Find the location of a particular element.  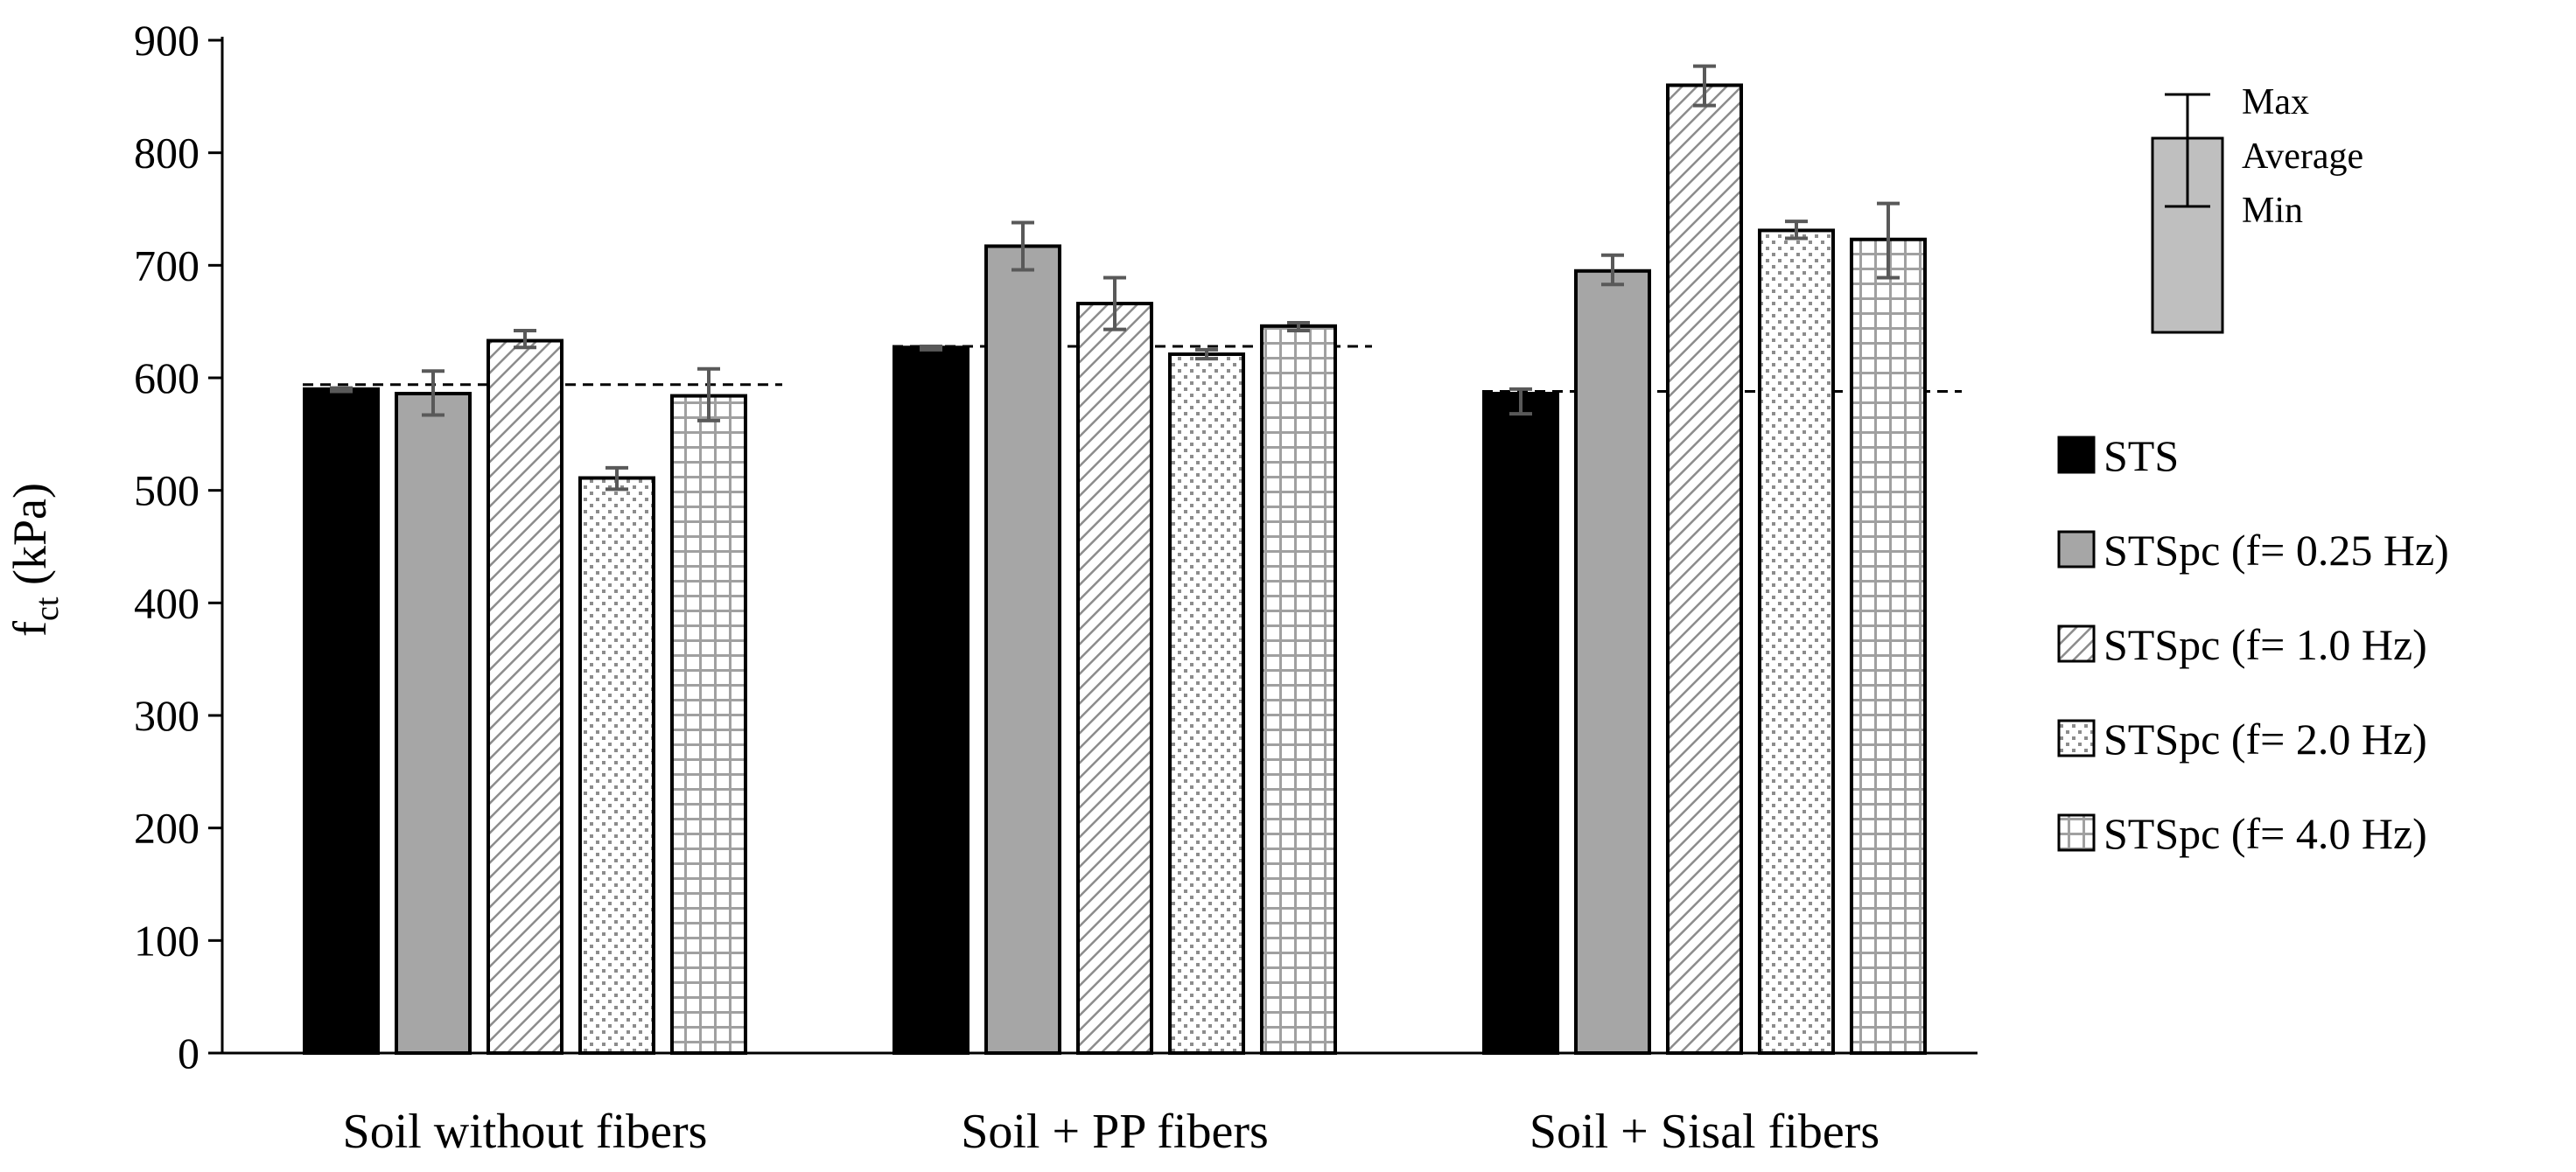

reference-lines is located at coordinates (1132, 369).